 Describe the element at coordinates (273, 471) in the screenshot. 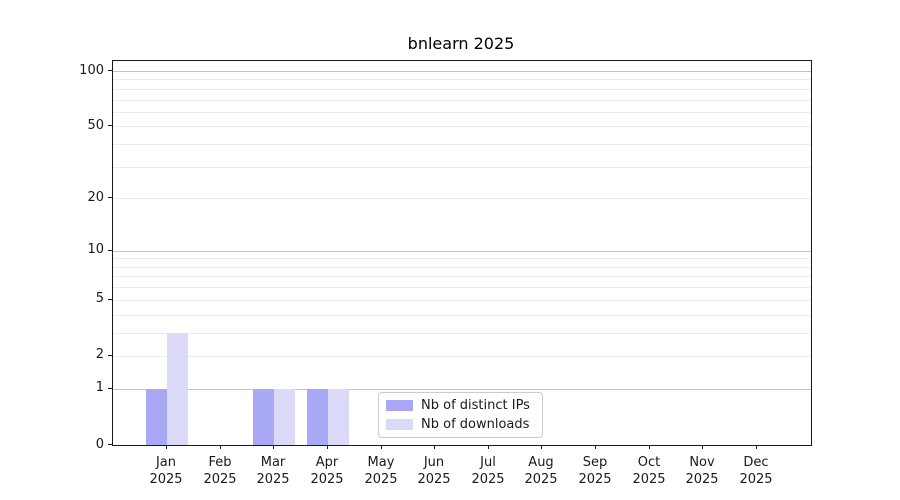

I see `x-tick-label-mar: Mar 2025` at that location.